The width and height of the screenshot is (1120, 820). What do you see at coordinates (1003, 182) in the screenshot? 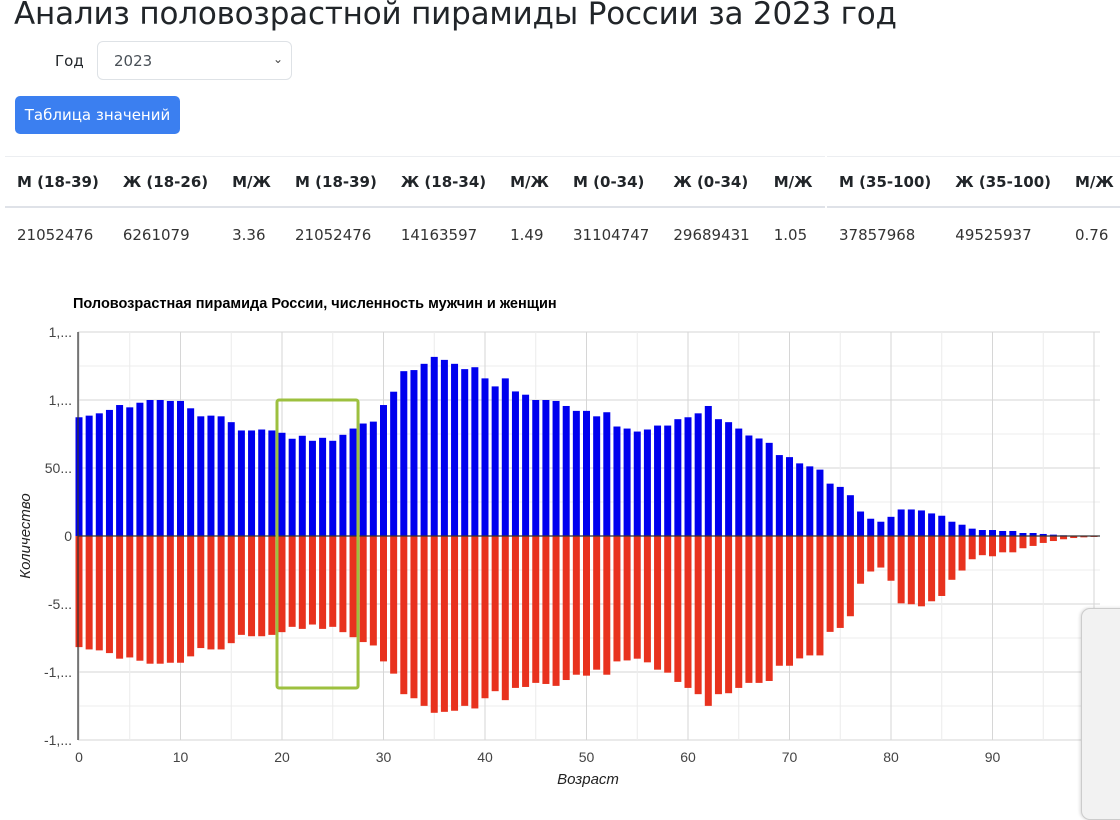
I see `table-header: Ж (35-100)` at bounding box center [1003, 182].